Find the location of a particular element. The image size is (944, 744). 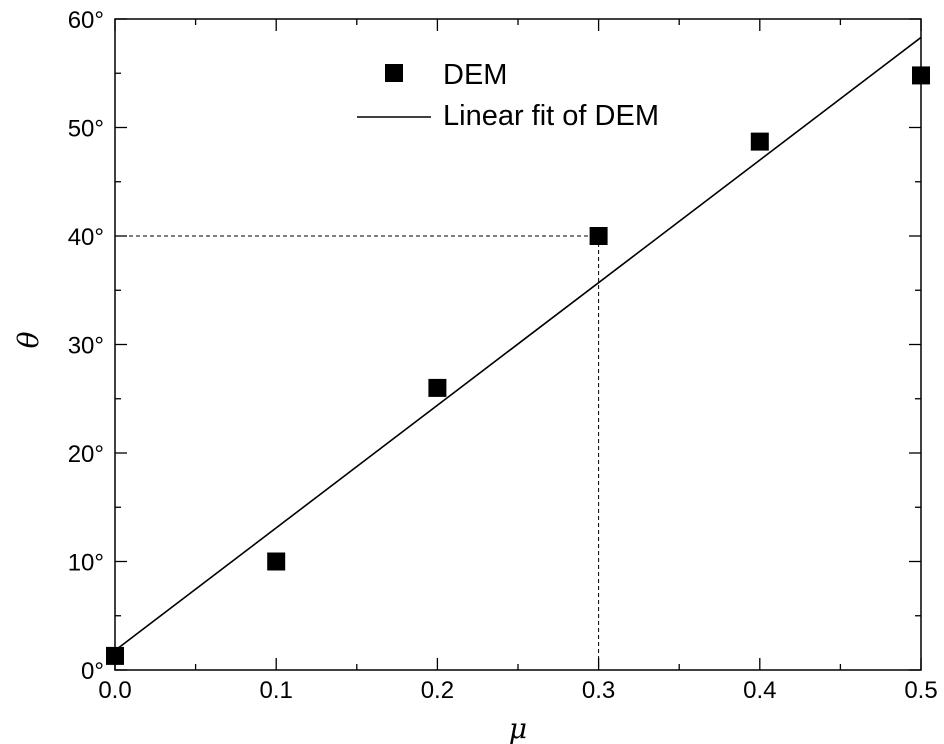

y-tick-label: 40° is located at coordinates (86, 237).